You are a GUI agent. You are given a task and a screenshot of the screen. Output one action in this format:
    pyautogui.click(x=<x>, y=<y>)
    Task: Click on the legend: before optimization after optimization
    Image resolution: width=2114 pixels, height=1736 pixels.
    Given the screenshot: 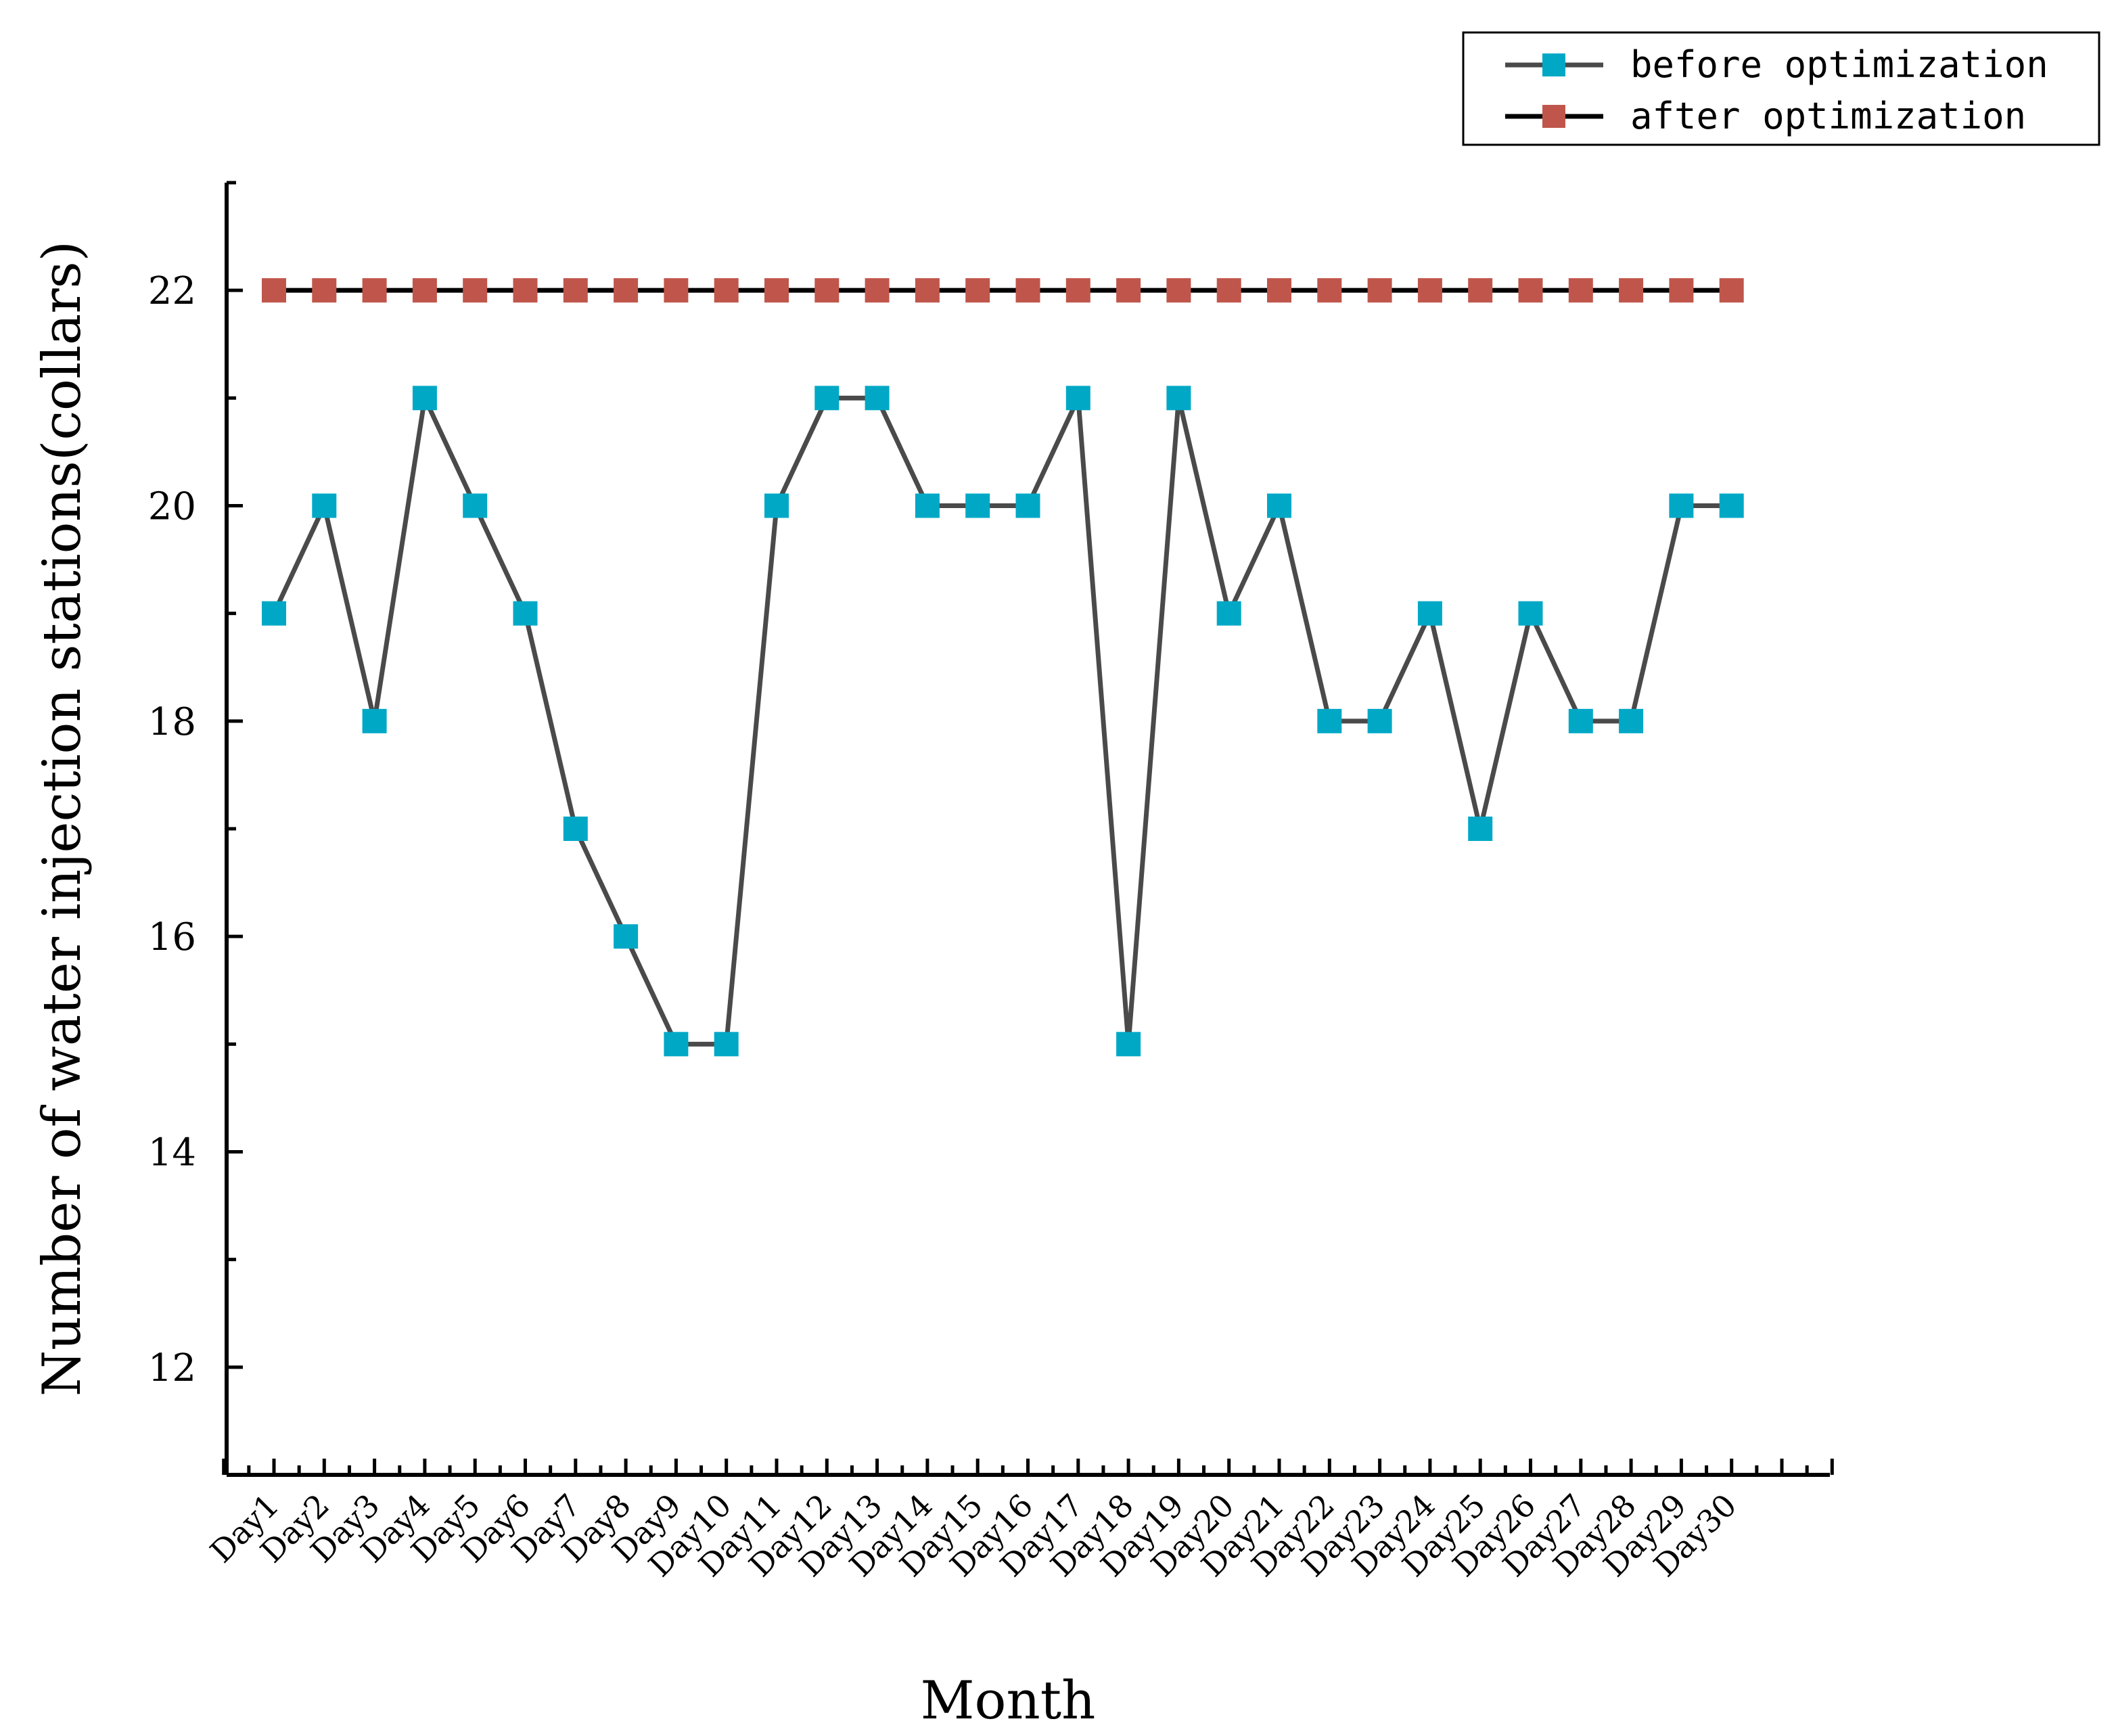 What is the action you would take?
    pyautogui.click(x=1781, y=88)
    